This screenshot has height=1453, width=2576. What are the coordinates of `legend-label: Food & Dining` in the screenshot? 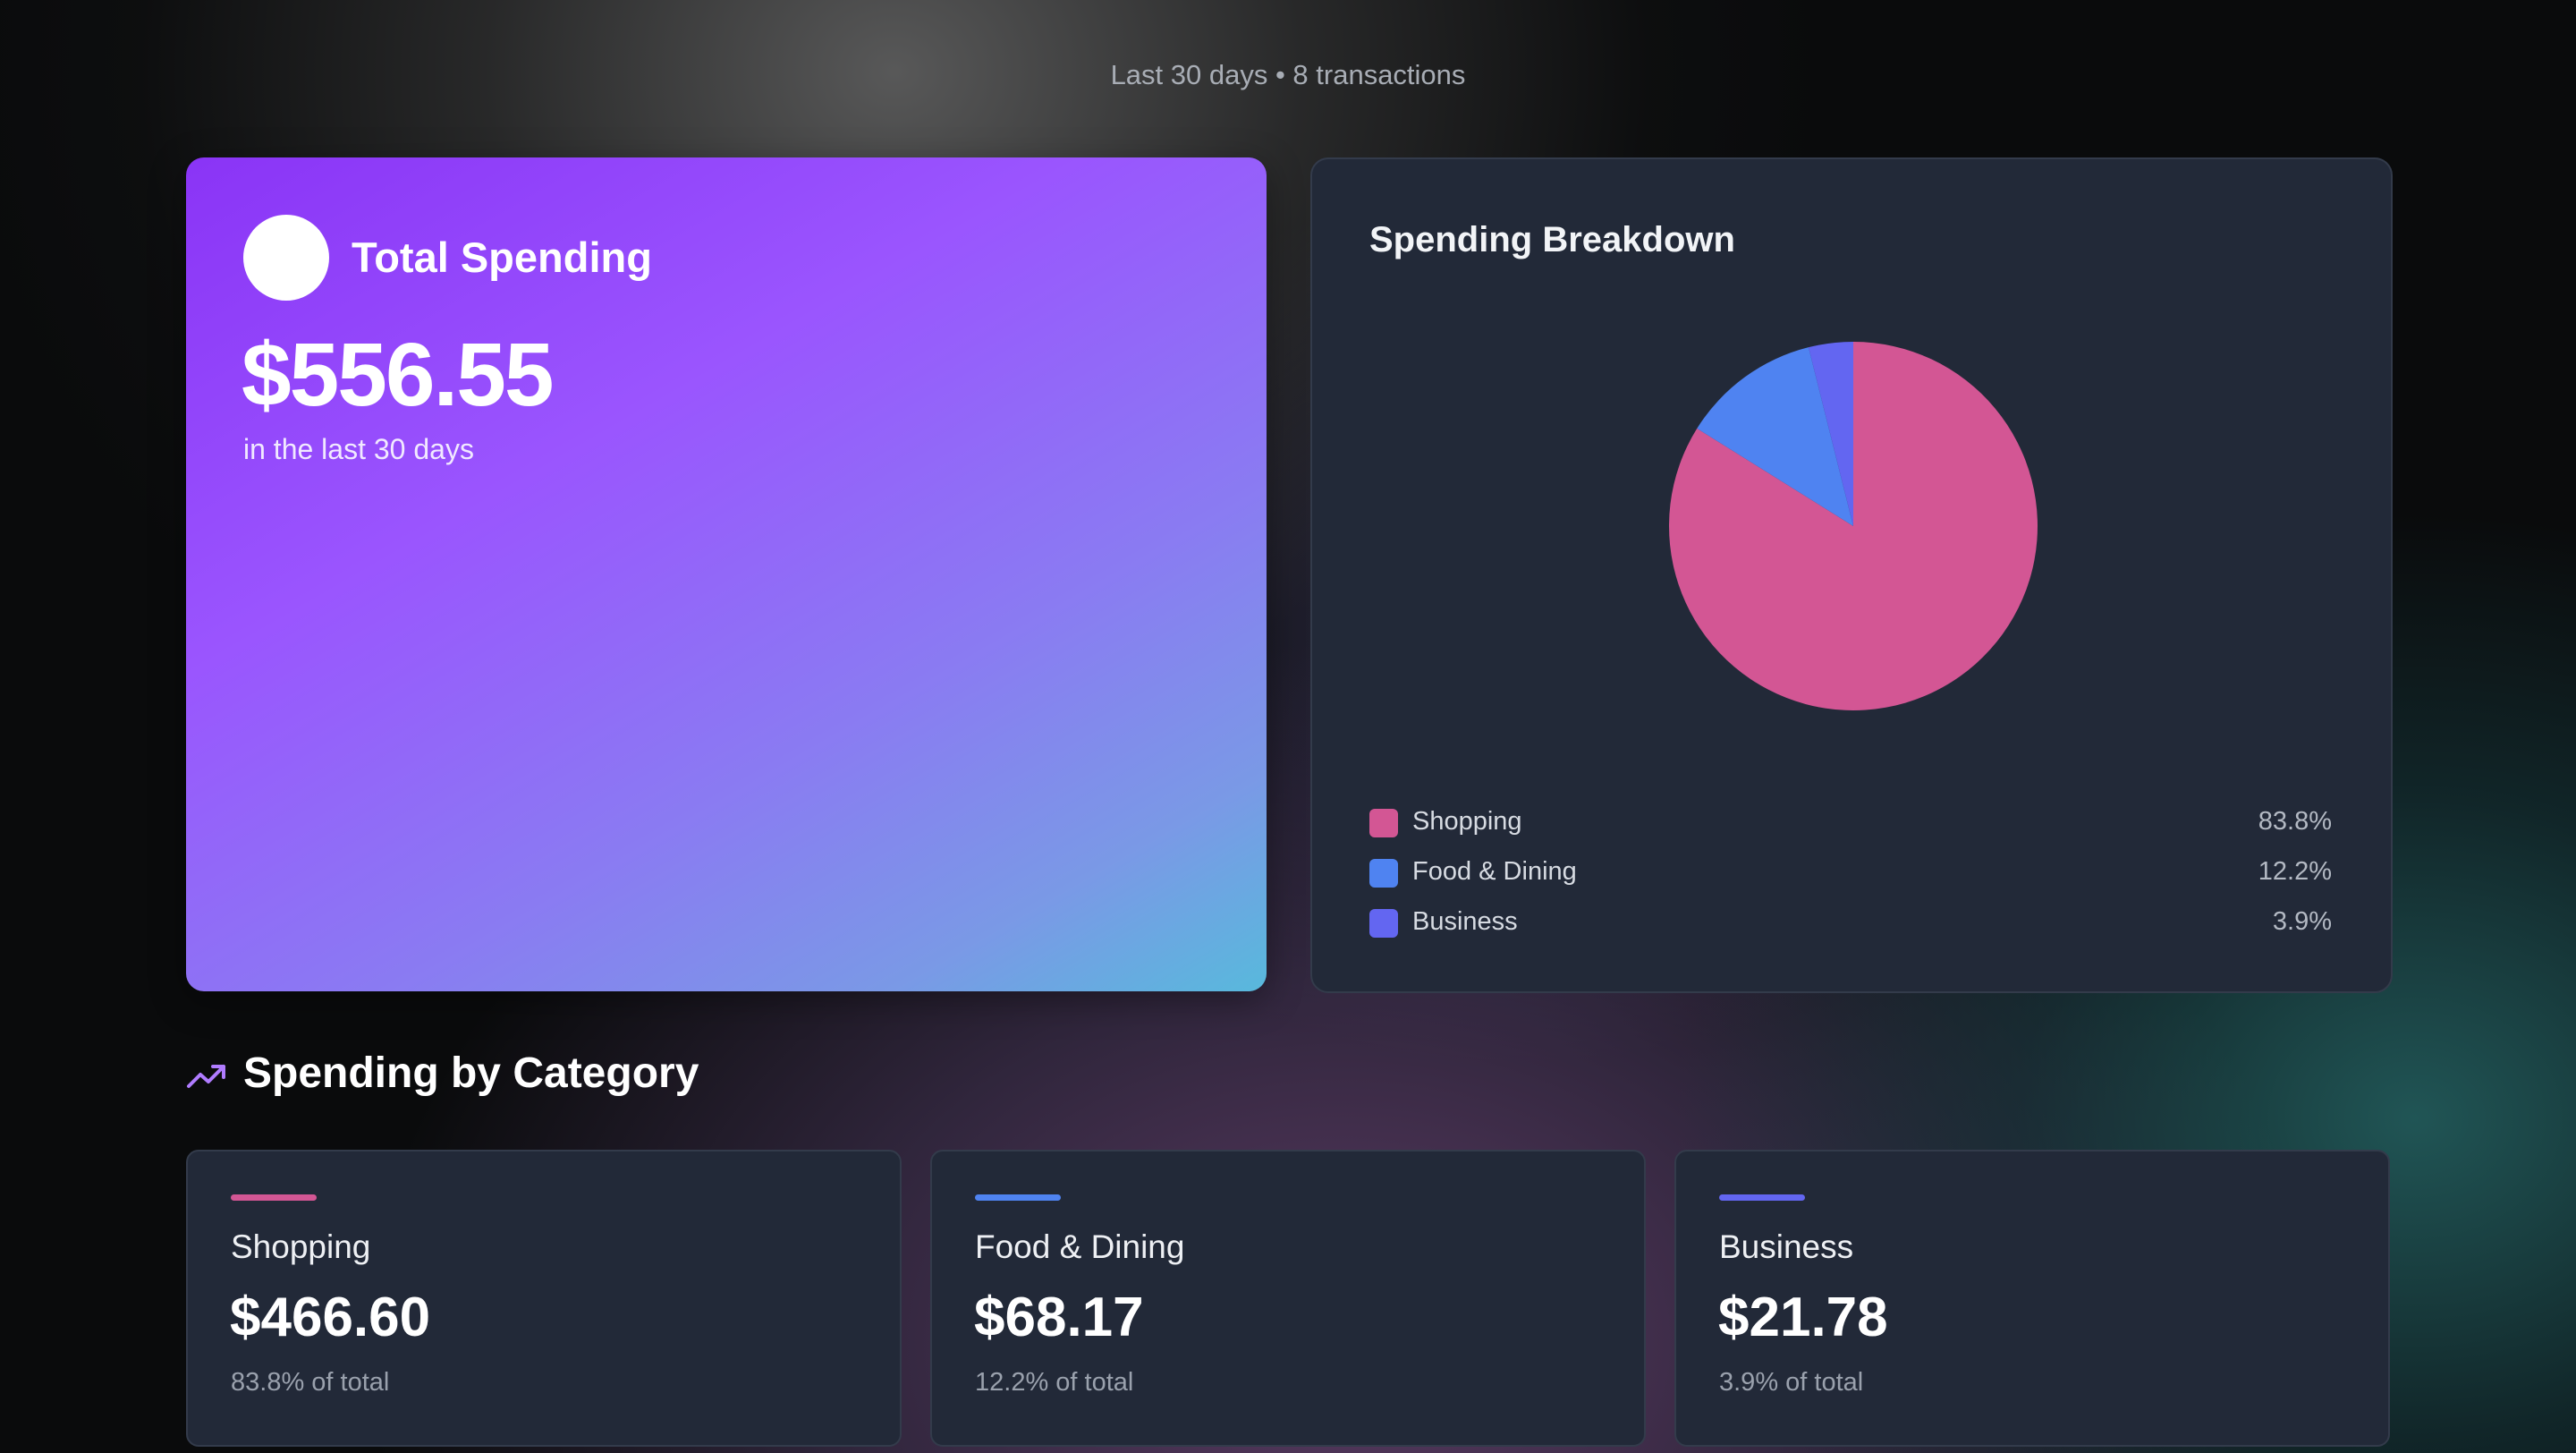 It's located at (1494, 871).